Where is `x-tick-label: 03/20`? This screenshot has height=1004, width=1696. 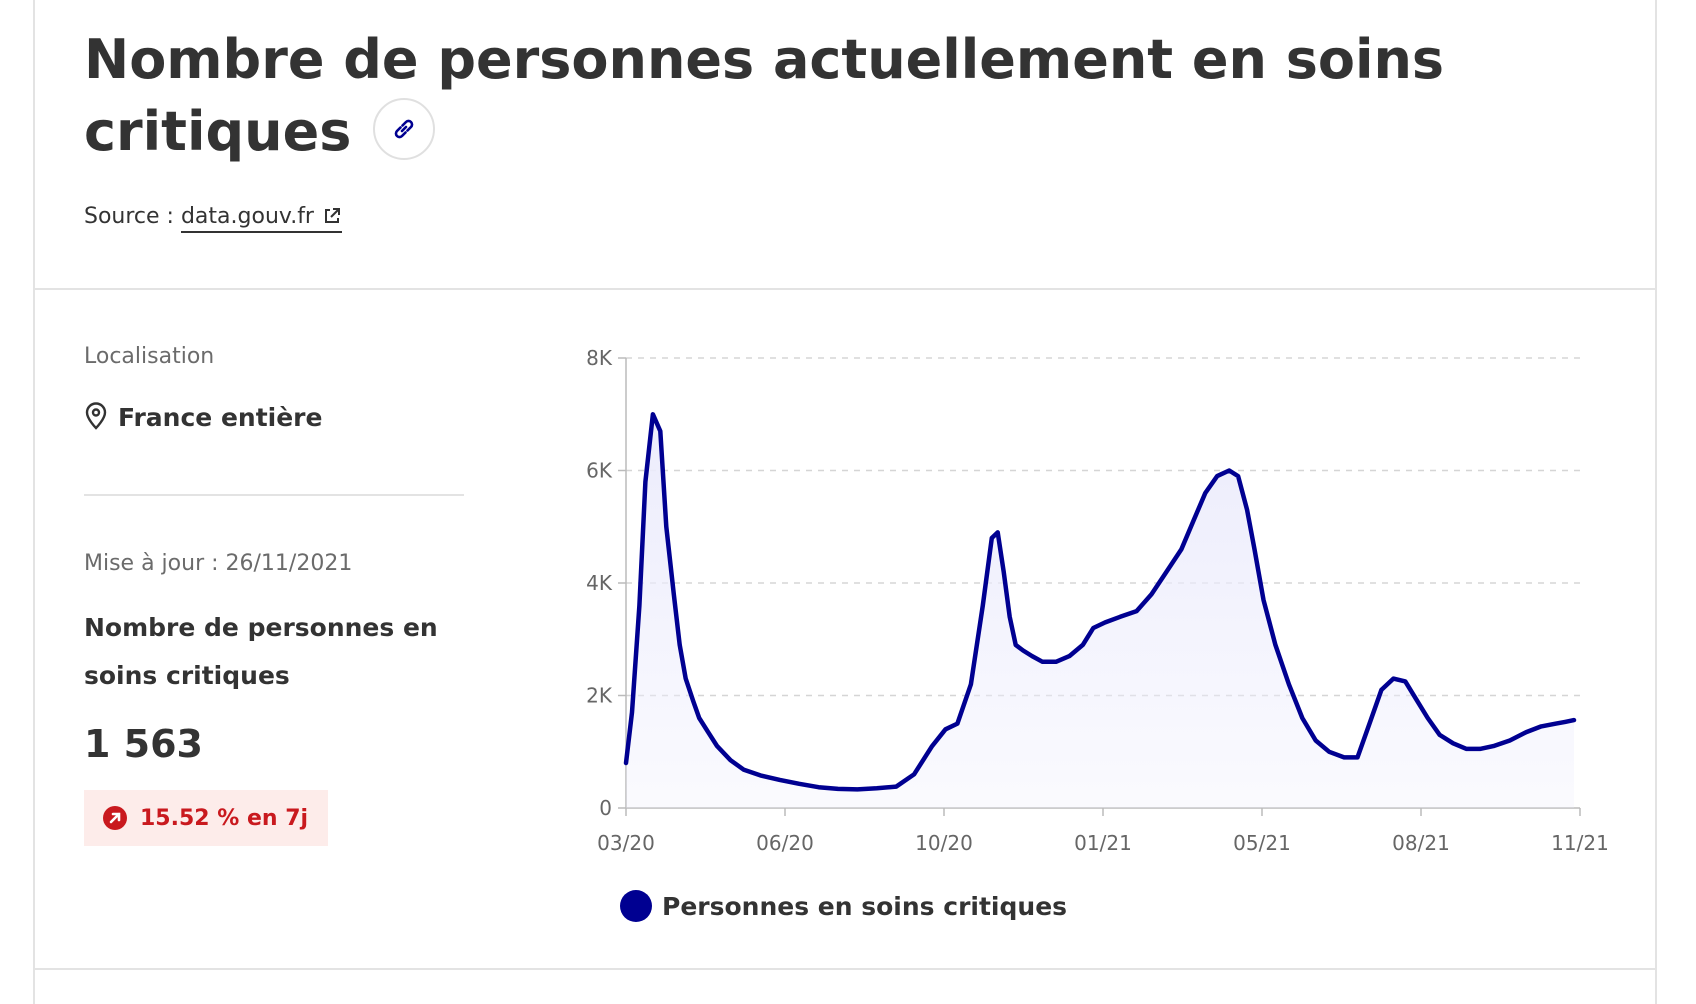 x-tick-label: 03/20 is located at coordinates (626, 843).